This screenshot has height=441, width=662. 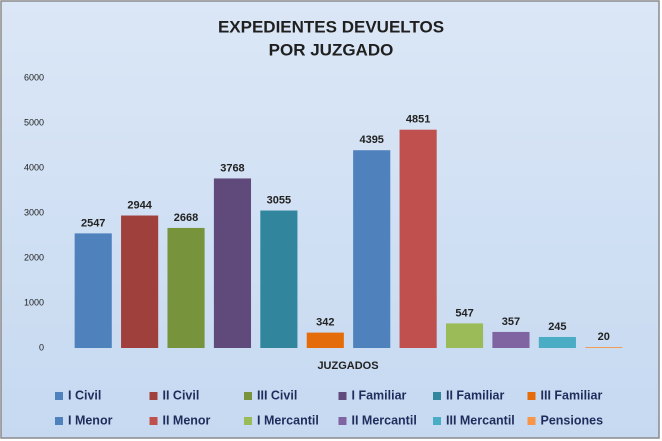 What do you see at coordinates (84, 395) in the screenshot?
I see `legend-label: I Civil` at bounding box center [84, 395].